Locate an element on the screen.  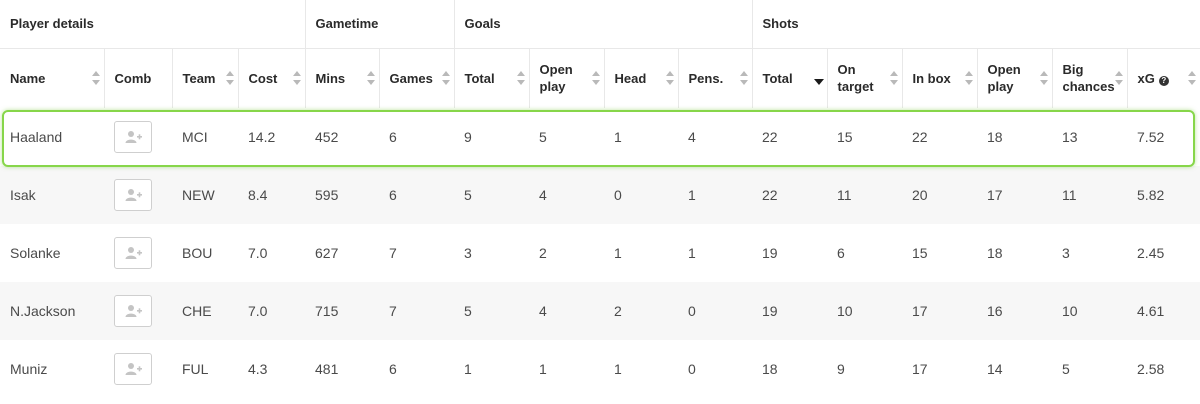
col-goals-total: Total is located at coordinates (491, 78).